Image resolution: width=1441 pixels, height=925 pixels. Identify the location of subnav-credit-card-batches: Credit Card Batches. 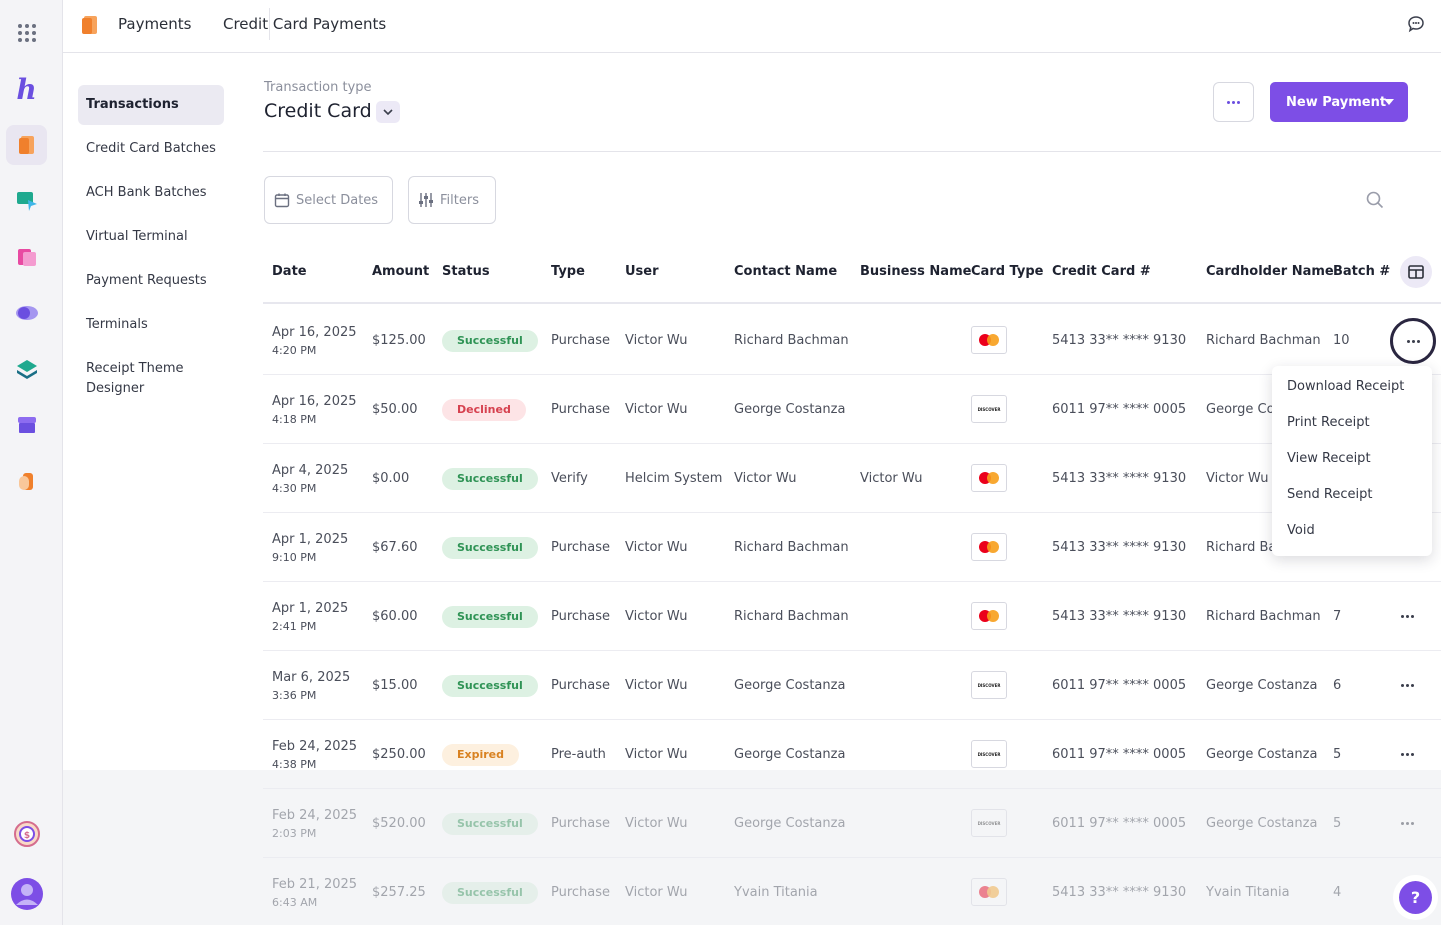
(151, 148).